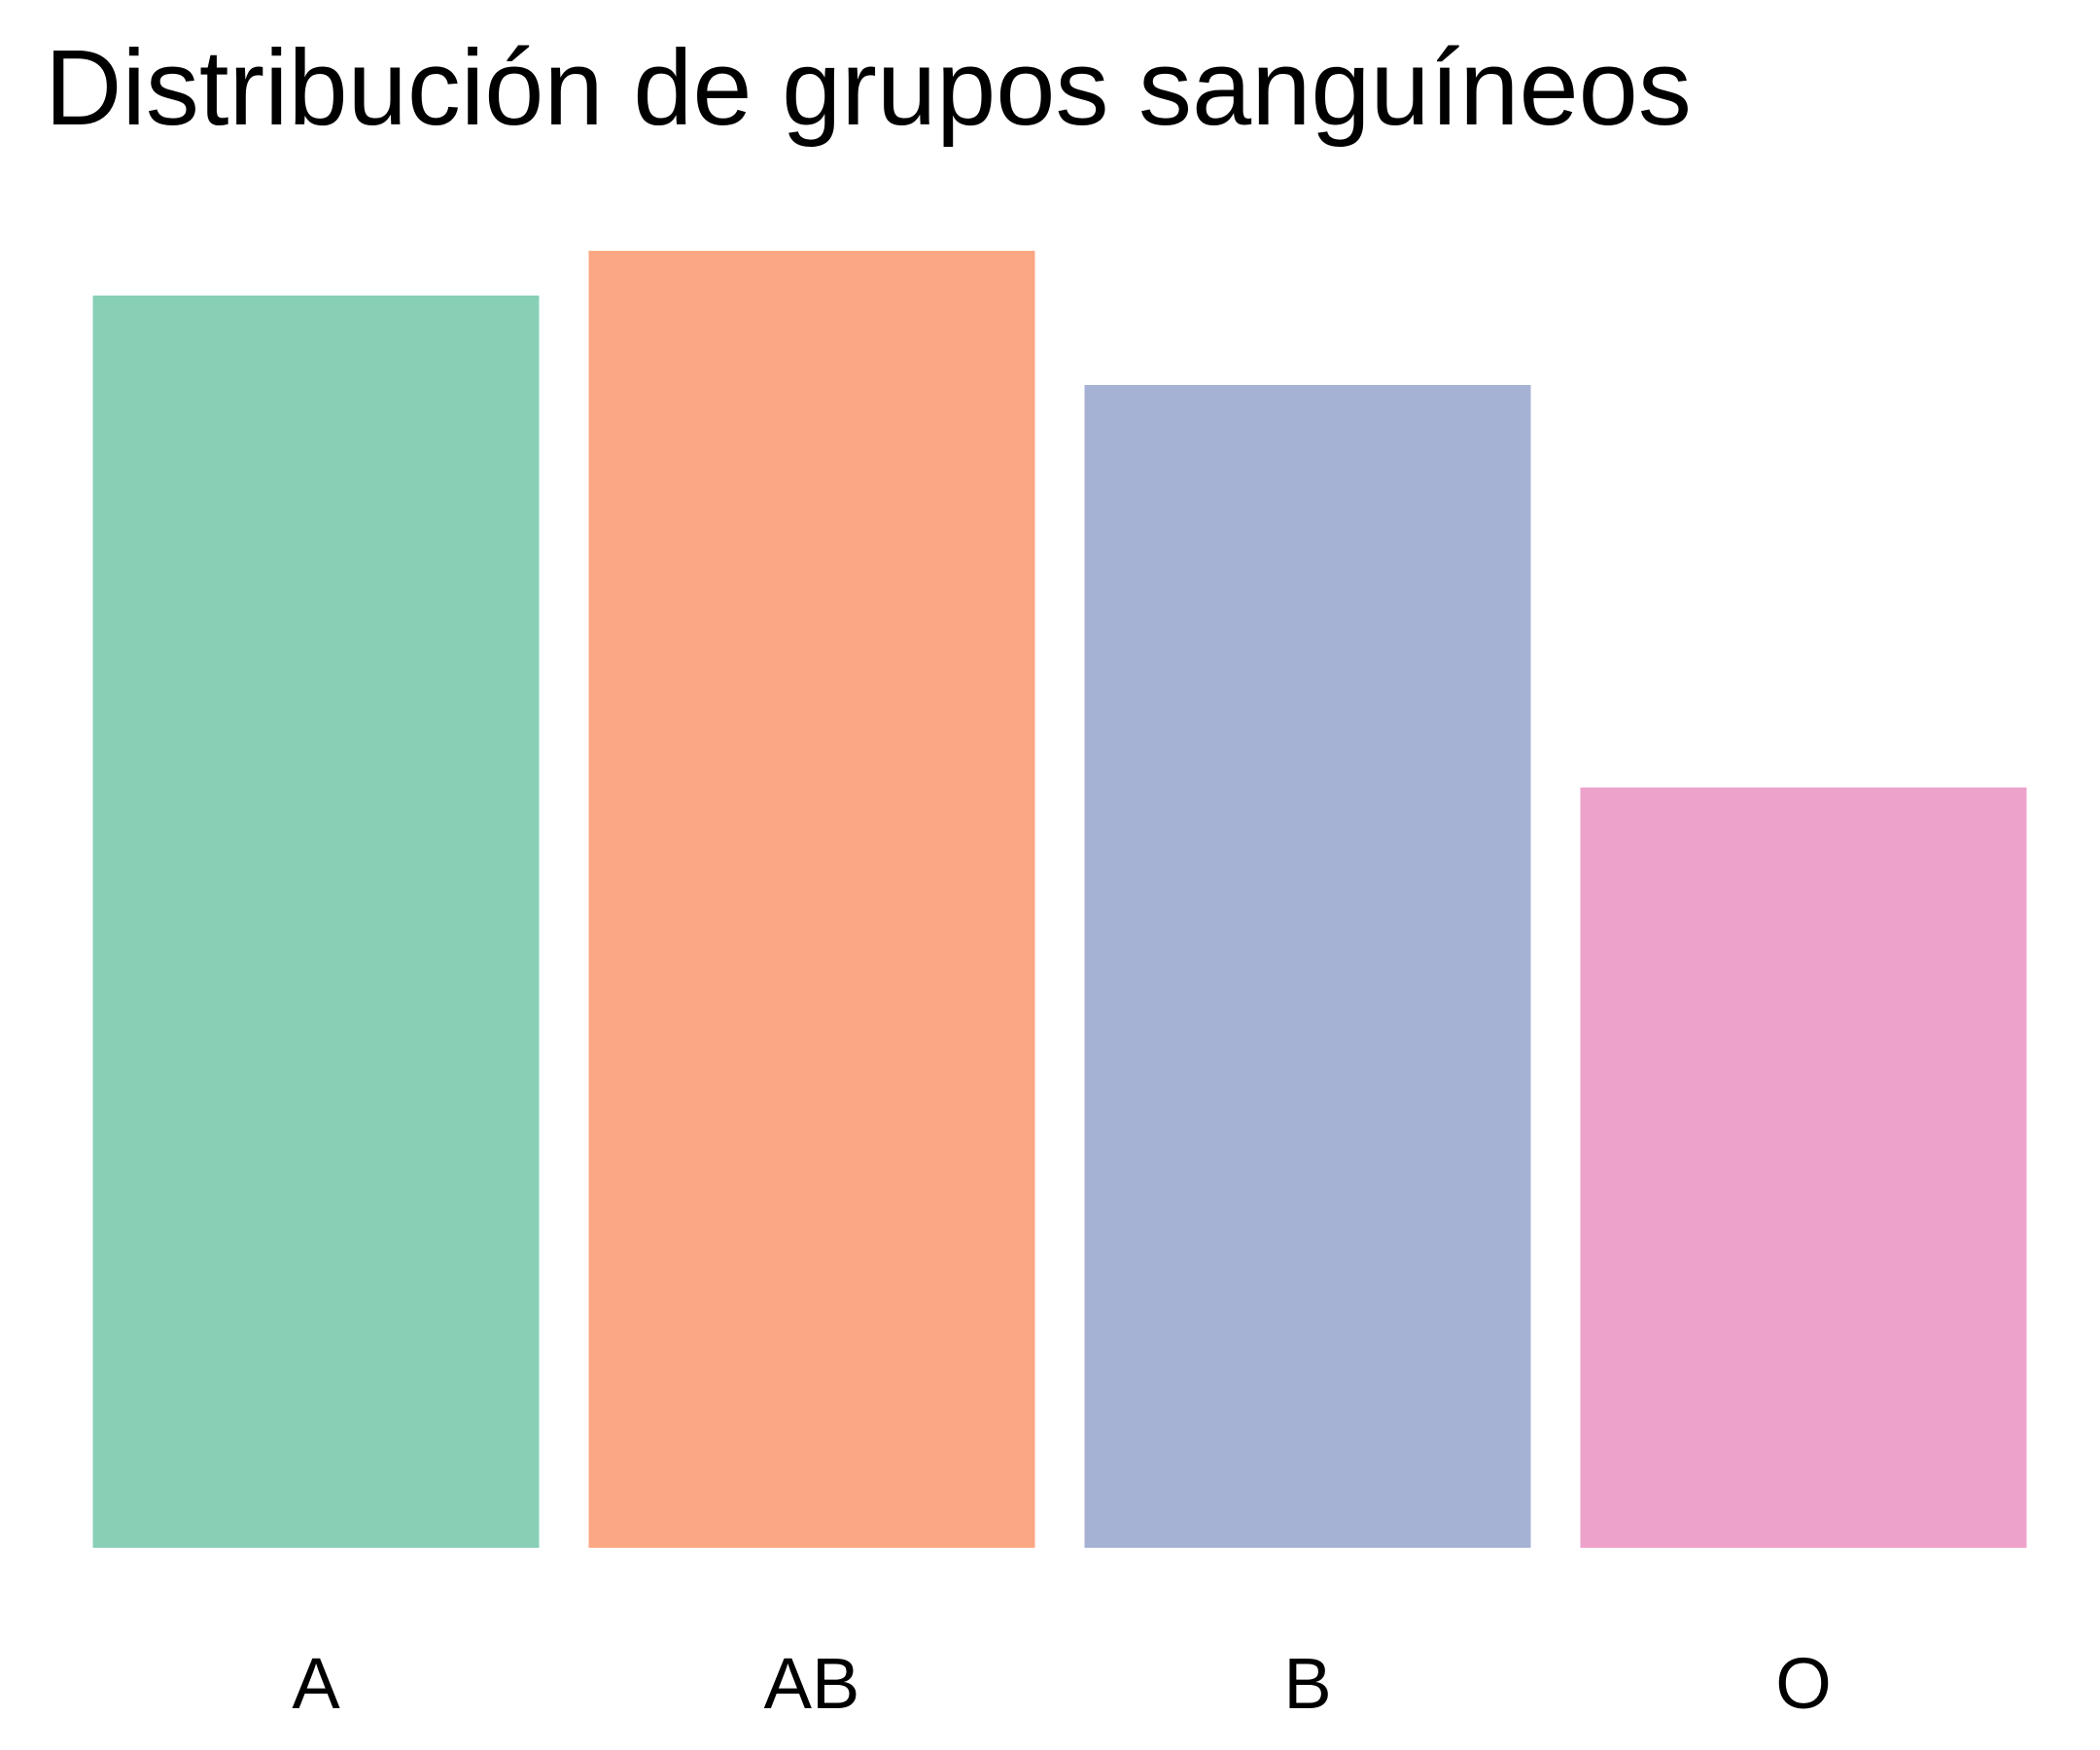 The image size is (2100, 1750). What do you see at coordinates (1061, 1683) in the screenshot?
I see `x-tick-labels: A AB B O` at bounding box center [1061, 1683].